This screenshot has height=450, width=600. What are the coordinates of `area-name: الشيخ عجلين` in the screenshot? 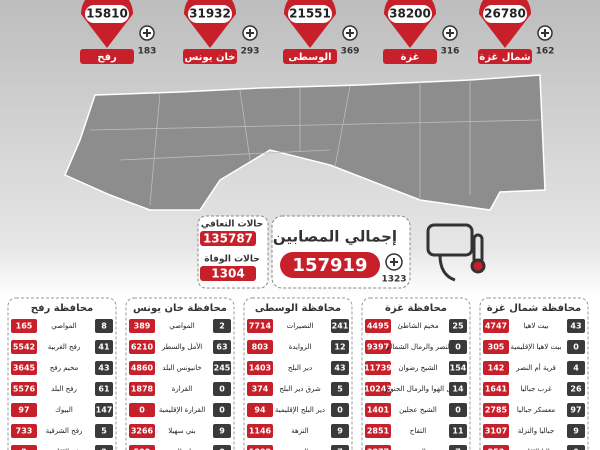 It's located at (418, 410).